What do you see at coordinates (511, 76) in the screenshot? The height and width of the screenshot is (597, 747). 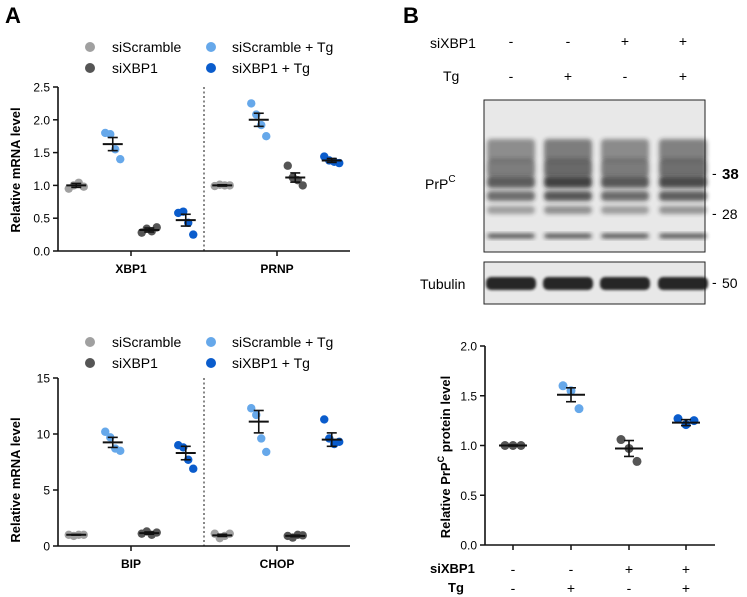 I see `blot-lane-1-tg-sign: -` at bounding box center [511, 76].